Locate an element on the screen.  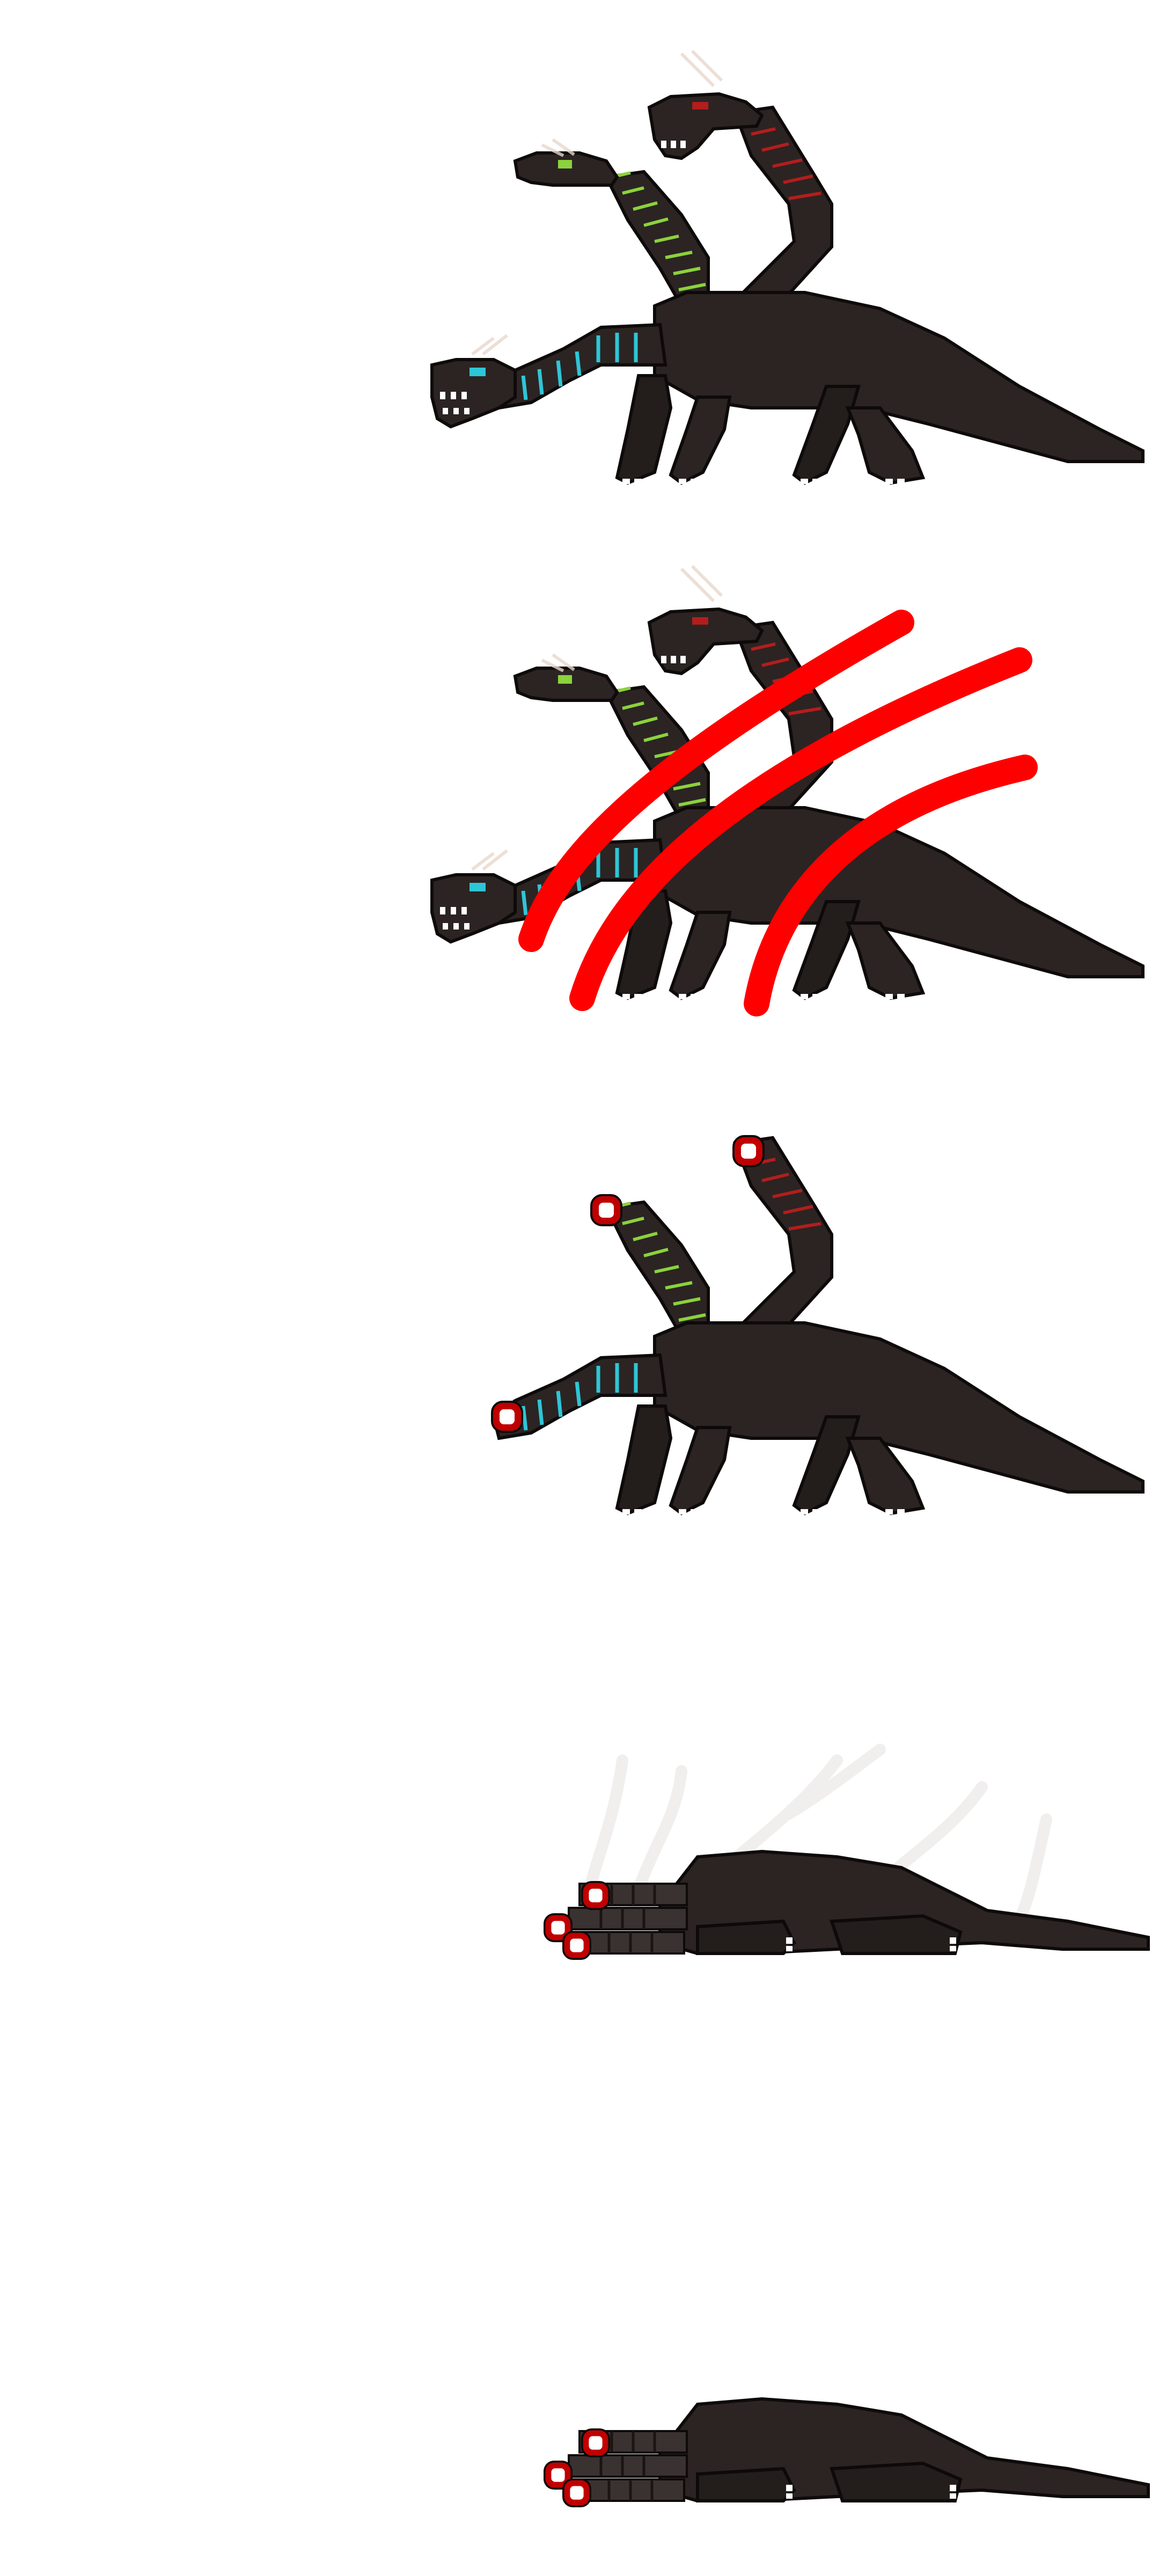
claw-slash-icon is located at coordinates (778, 813).